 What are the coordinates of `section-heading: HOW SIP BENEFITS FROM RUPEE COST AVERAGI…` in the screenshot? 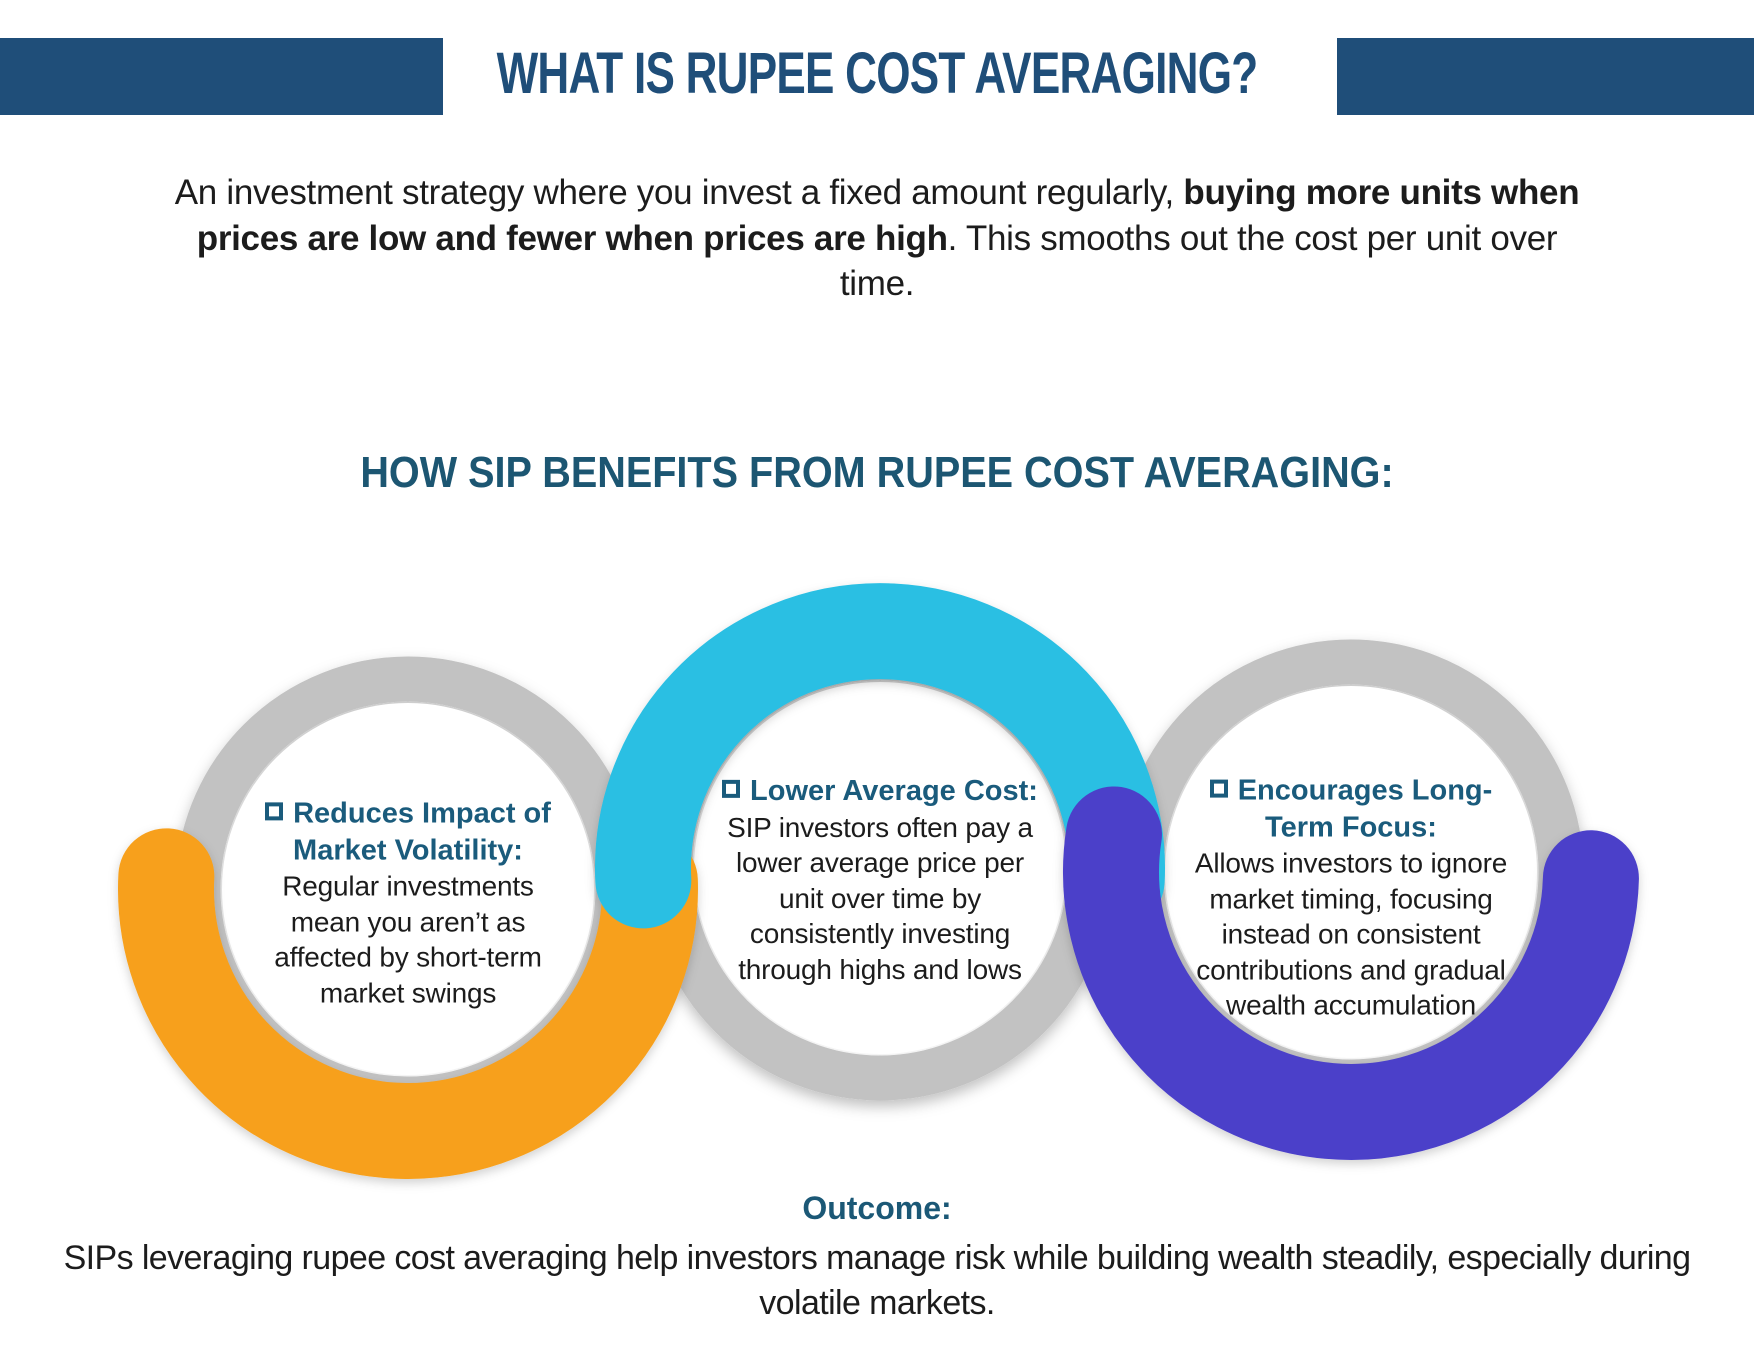 It's located at (877, 472).